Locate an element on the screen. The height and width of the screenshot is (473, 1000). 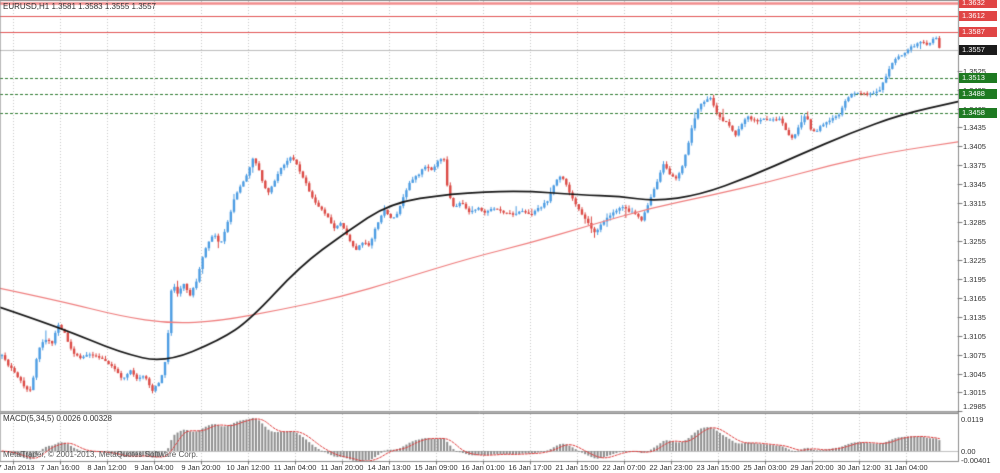
macd-tick-label: 0.0119 is located at coordinates (972, 419).